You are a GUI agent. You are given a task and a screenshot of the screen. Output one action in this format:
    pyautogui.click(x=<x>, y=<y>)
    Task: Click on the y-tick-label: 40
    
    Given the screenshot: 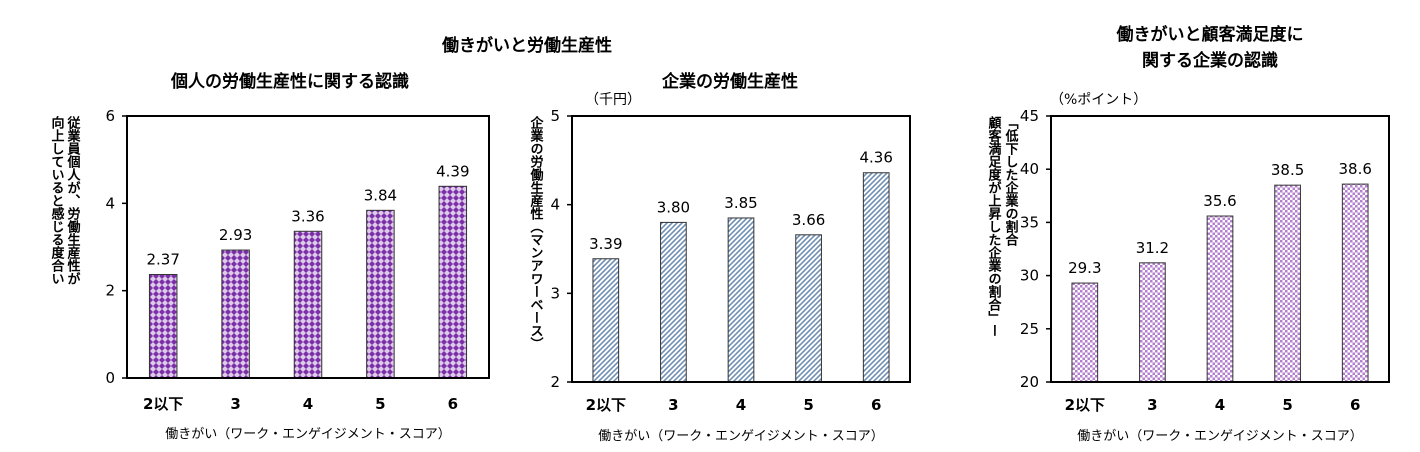 What is the action you would take?
    pyautogui.click(x=1029, y=169)
    